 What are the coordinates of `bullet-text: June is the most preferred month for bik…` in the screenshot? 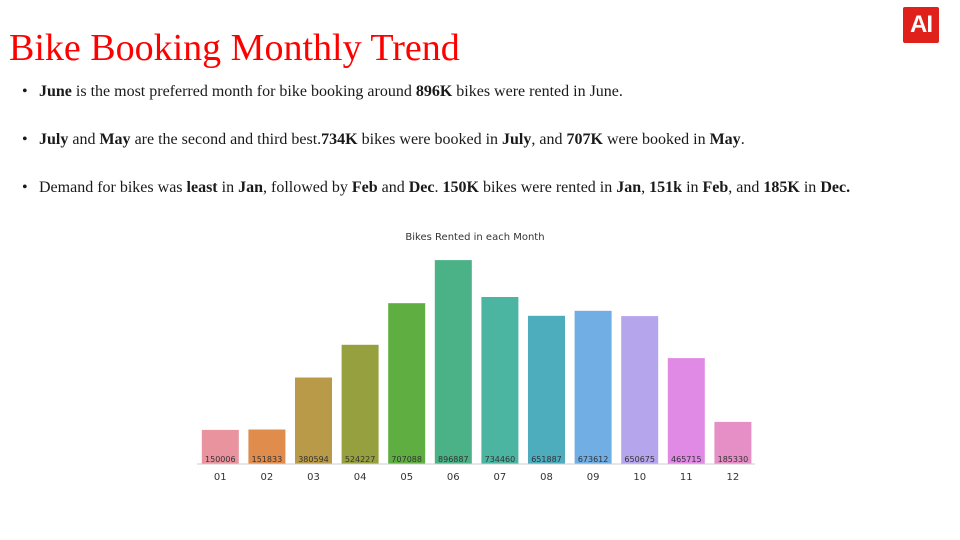 It's located at (331, 91).